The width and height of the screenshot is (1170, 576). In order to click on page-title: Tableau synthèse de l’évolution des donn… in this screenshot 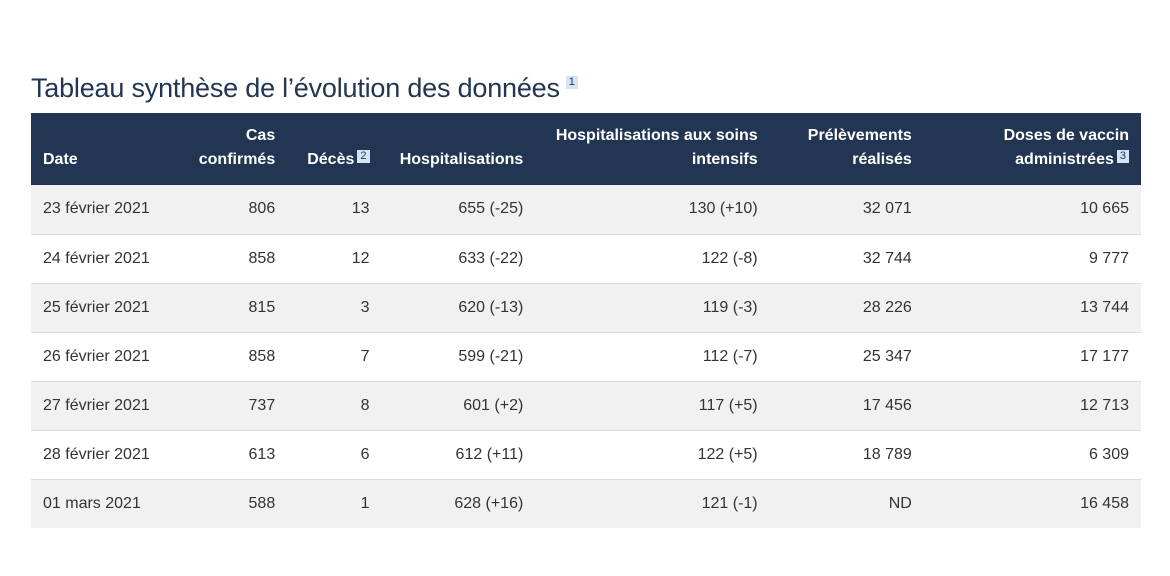, I will do `click(586, 88)`.